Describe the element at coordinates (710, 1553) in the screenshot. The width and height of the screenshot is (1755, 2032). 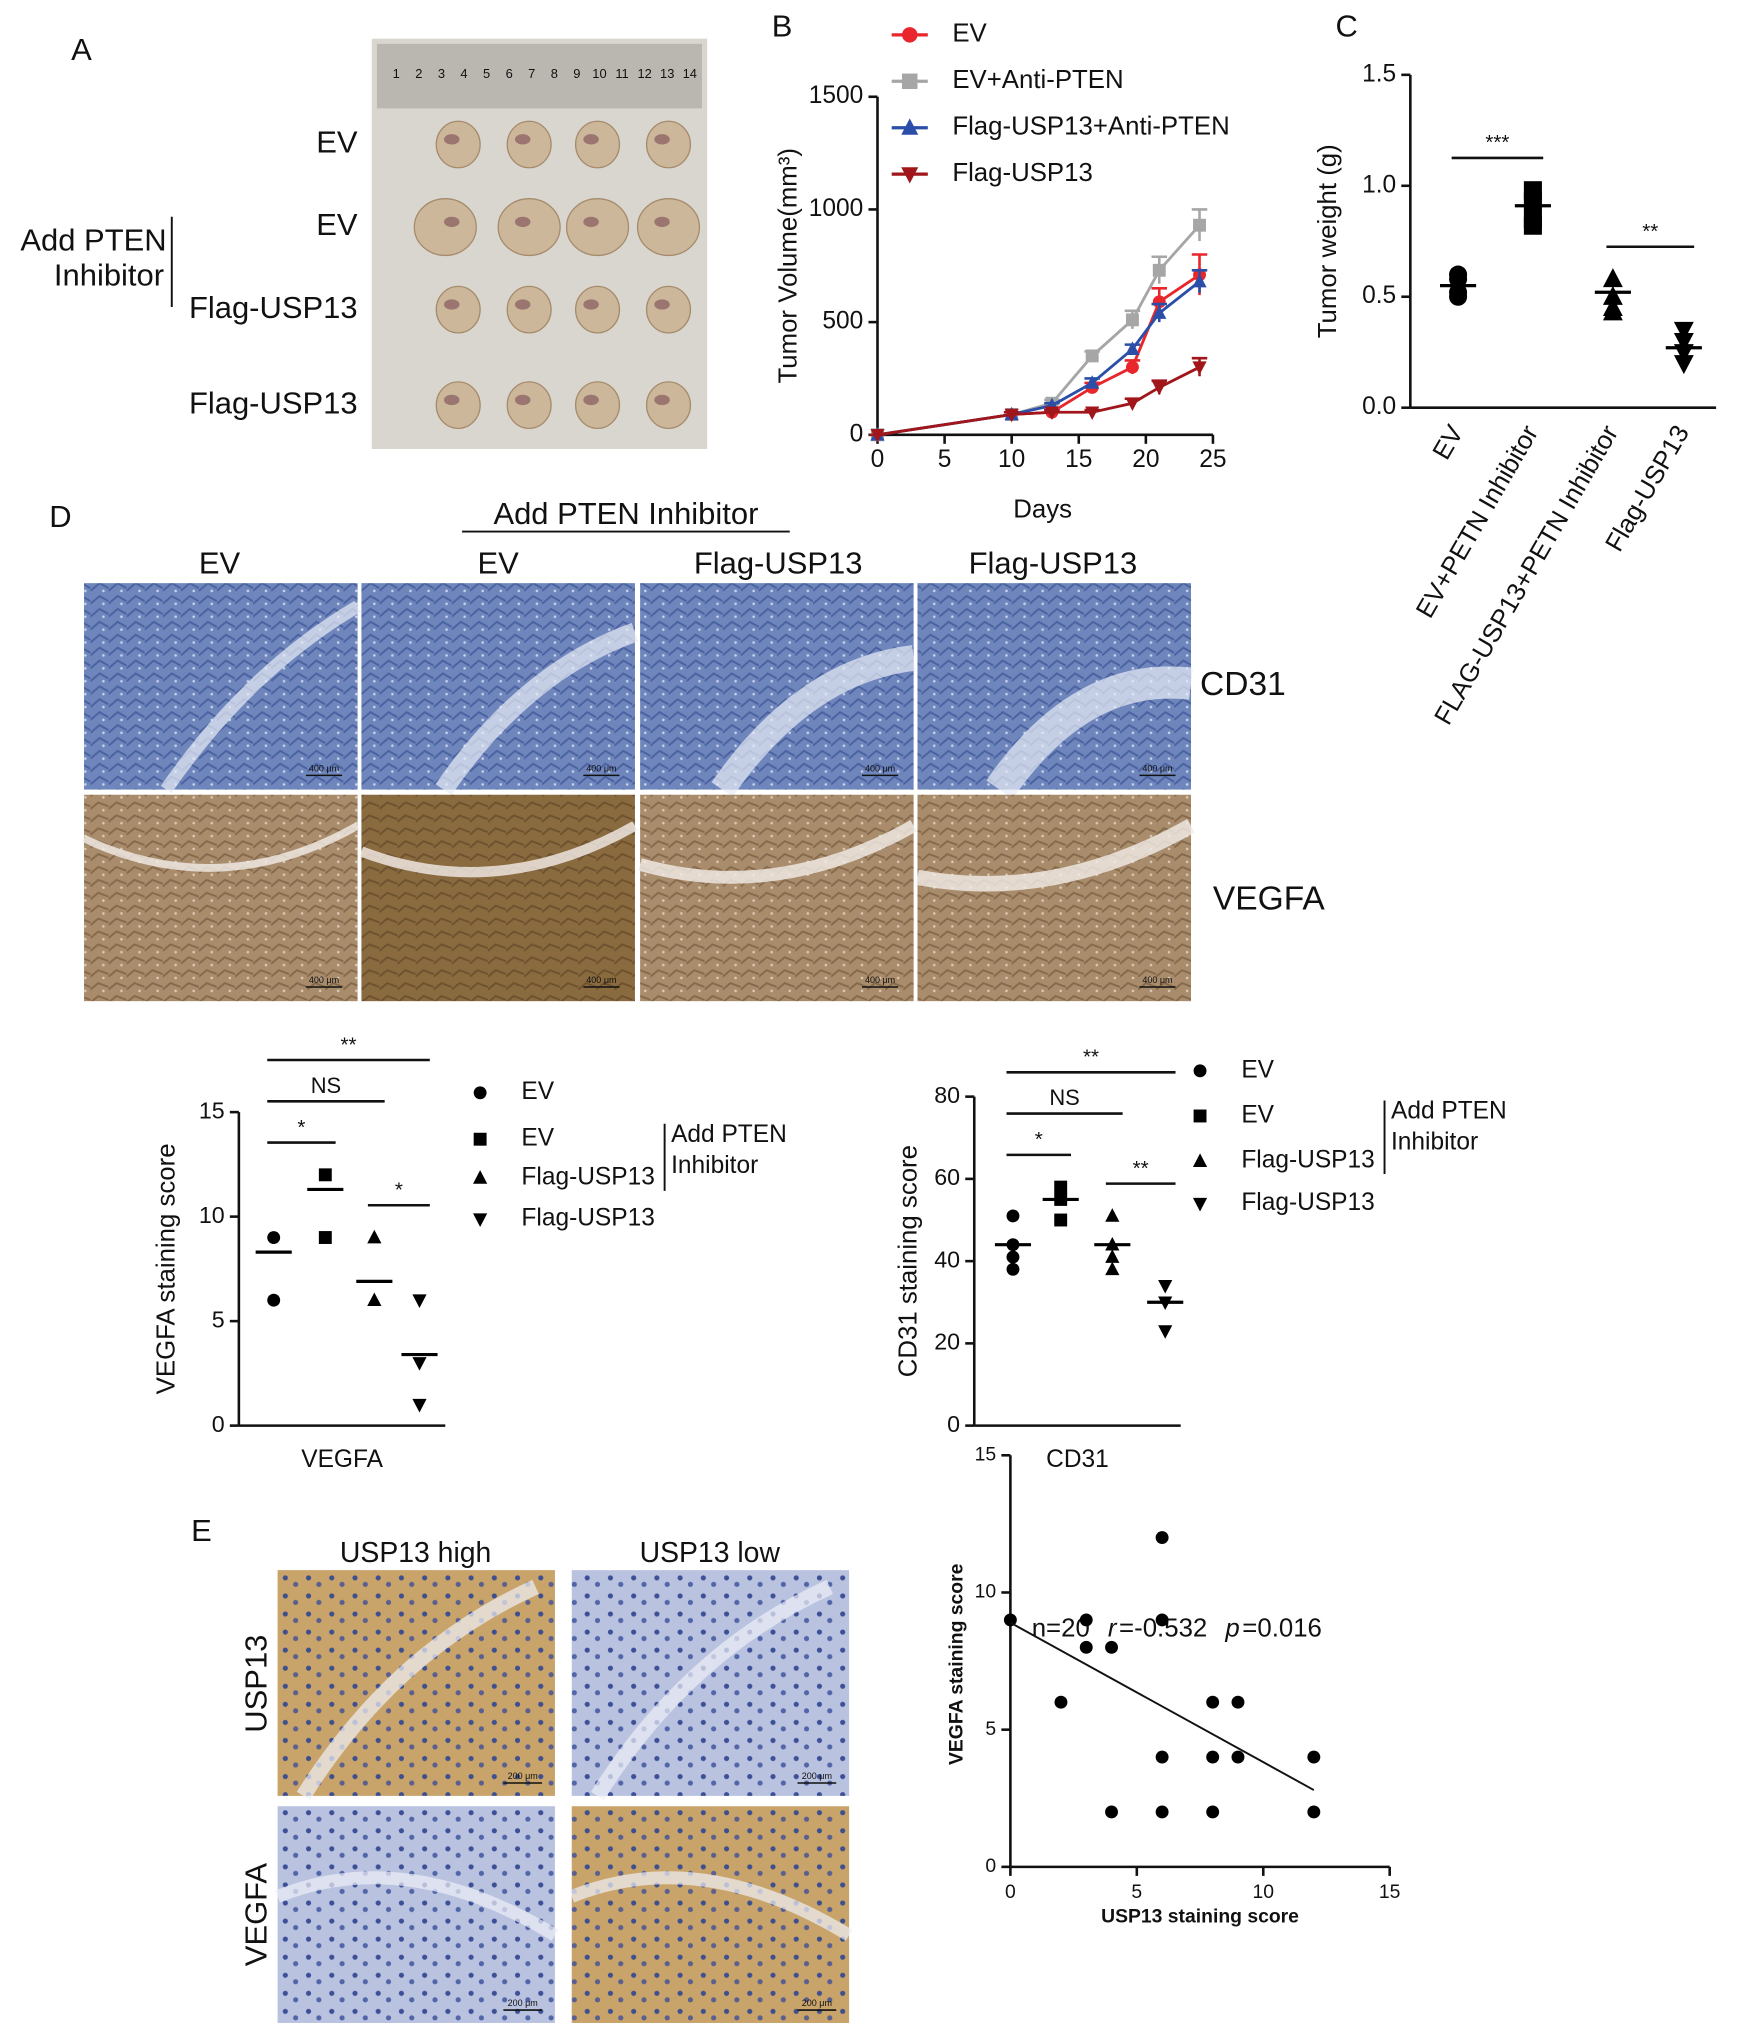
I see `column-label: USP13 low` at that location.